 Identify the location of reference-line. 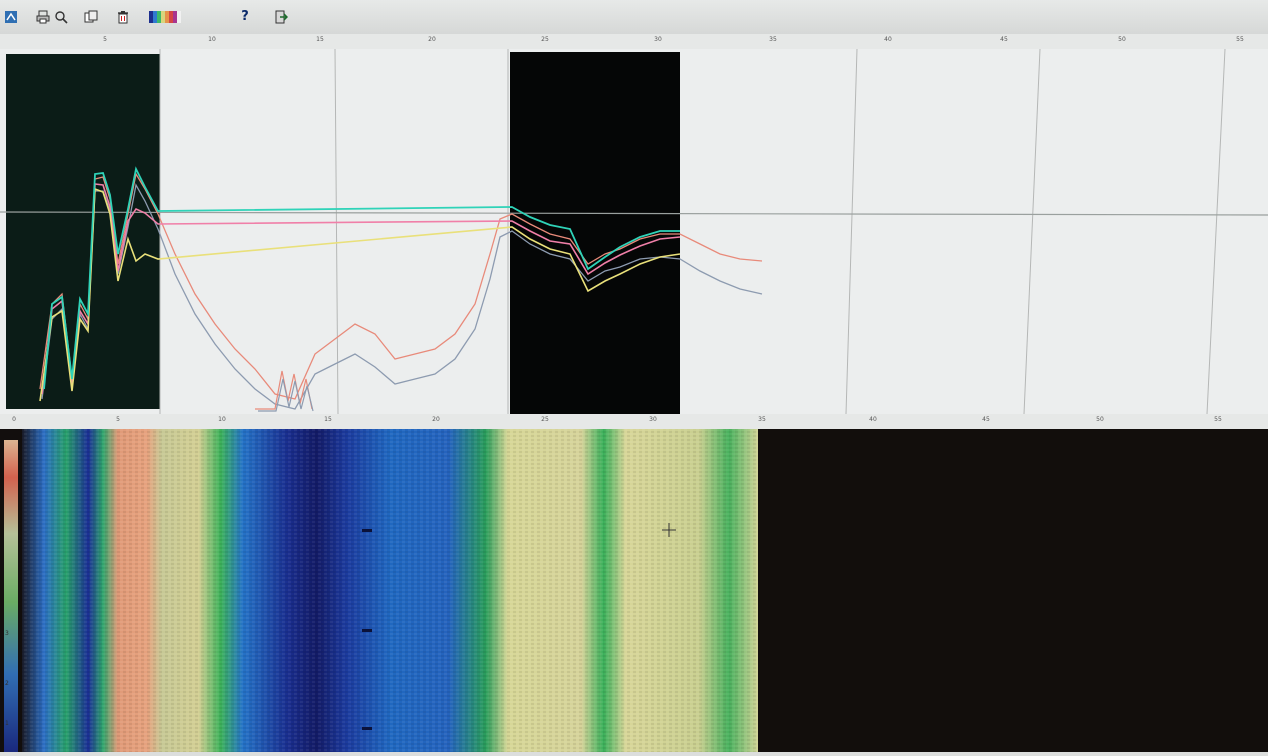
(634, 213).